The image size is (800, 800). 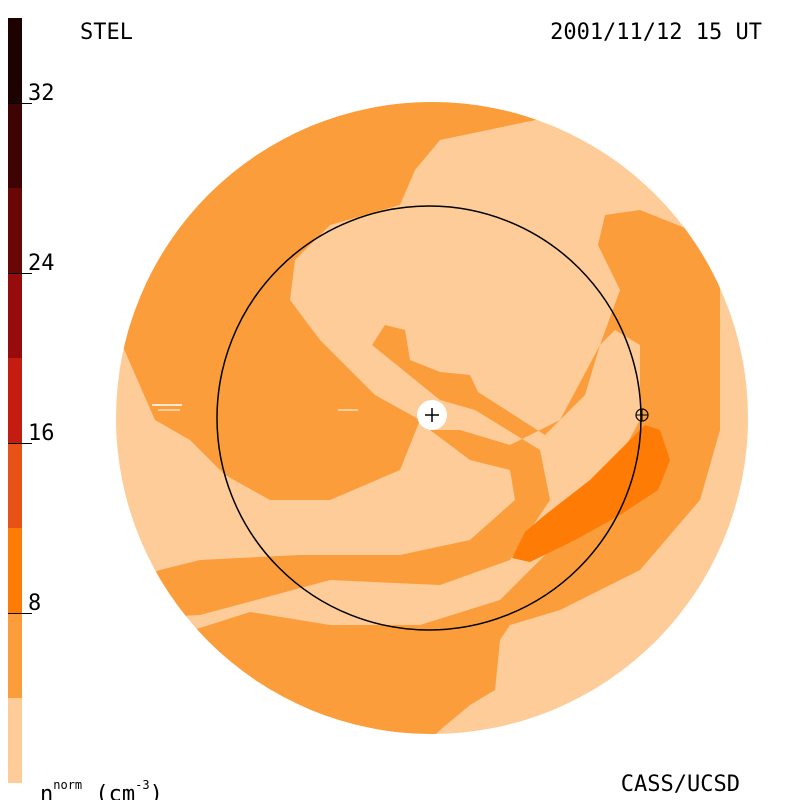 What do you see at coordinates (106, 32) in the screenshot?
I see `instrument-label: STEL` at bounding box center [106, 32].